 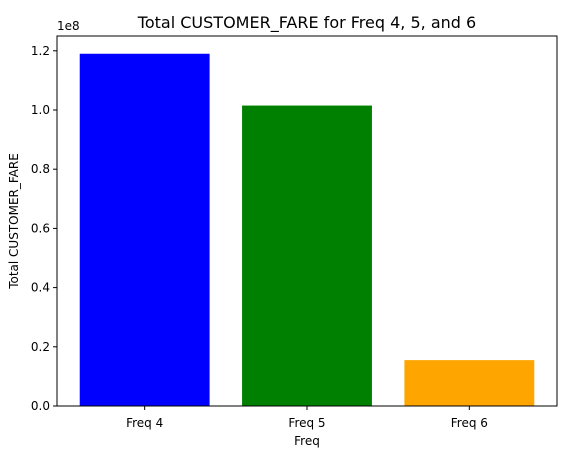 I want to click on chart-title: Total CUSTOMER_FARE for Freq 4, 5, and 6, so click(x=306, y=23).